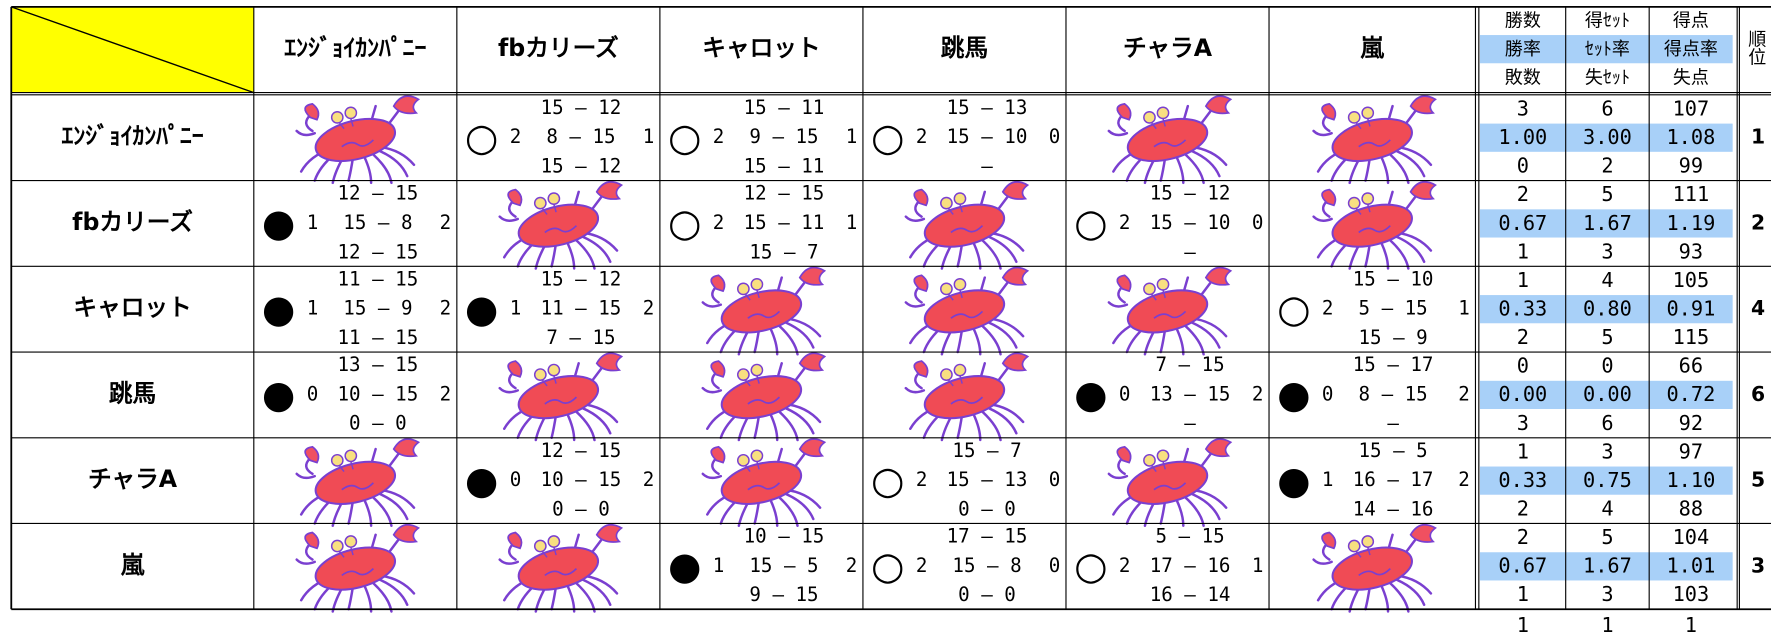 Image resolution: width=1771 pixels, height=633 pixels. What do you see at coordinates (1393, 308) in the screenshot?
I see `score-mid: 5 — 15` at bounding box center [1393, 308].